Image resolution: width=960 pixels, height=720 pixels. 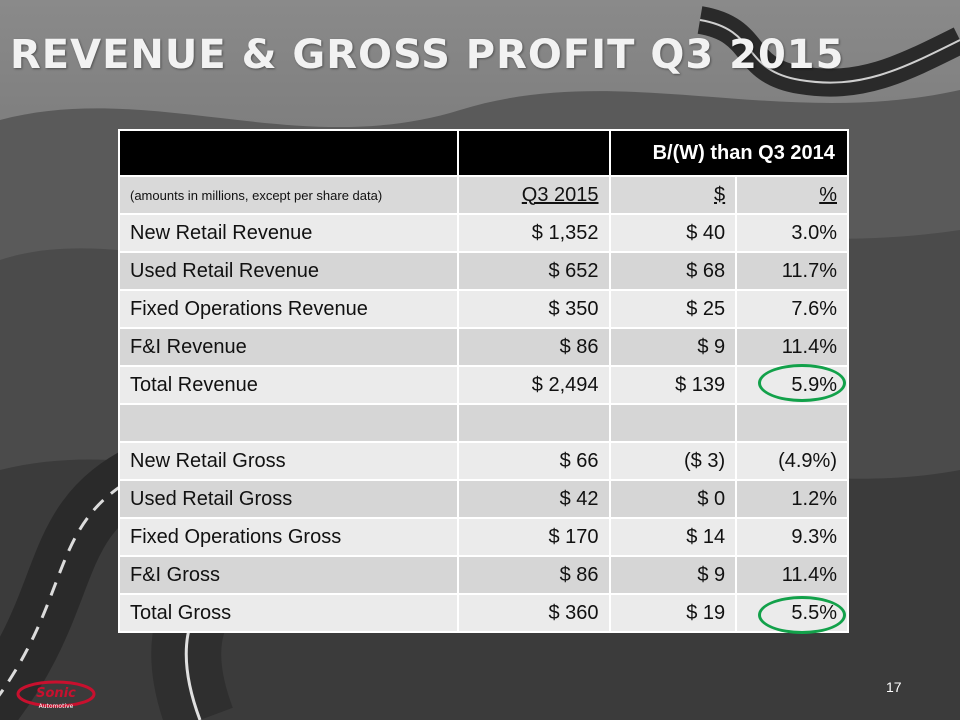 What do you see at coordinates (792, 195) in the screenshot?
I see `column-header-percent: %` at bounding box center [792, 195].